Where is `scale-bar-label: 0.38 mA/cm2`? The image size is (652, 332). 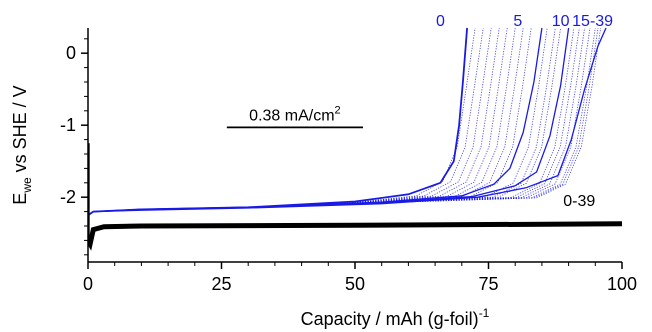 scale-bar-label: 0.38 mA/cm2 is located at coordinates (294, 114).